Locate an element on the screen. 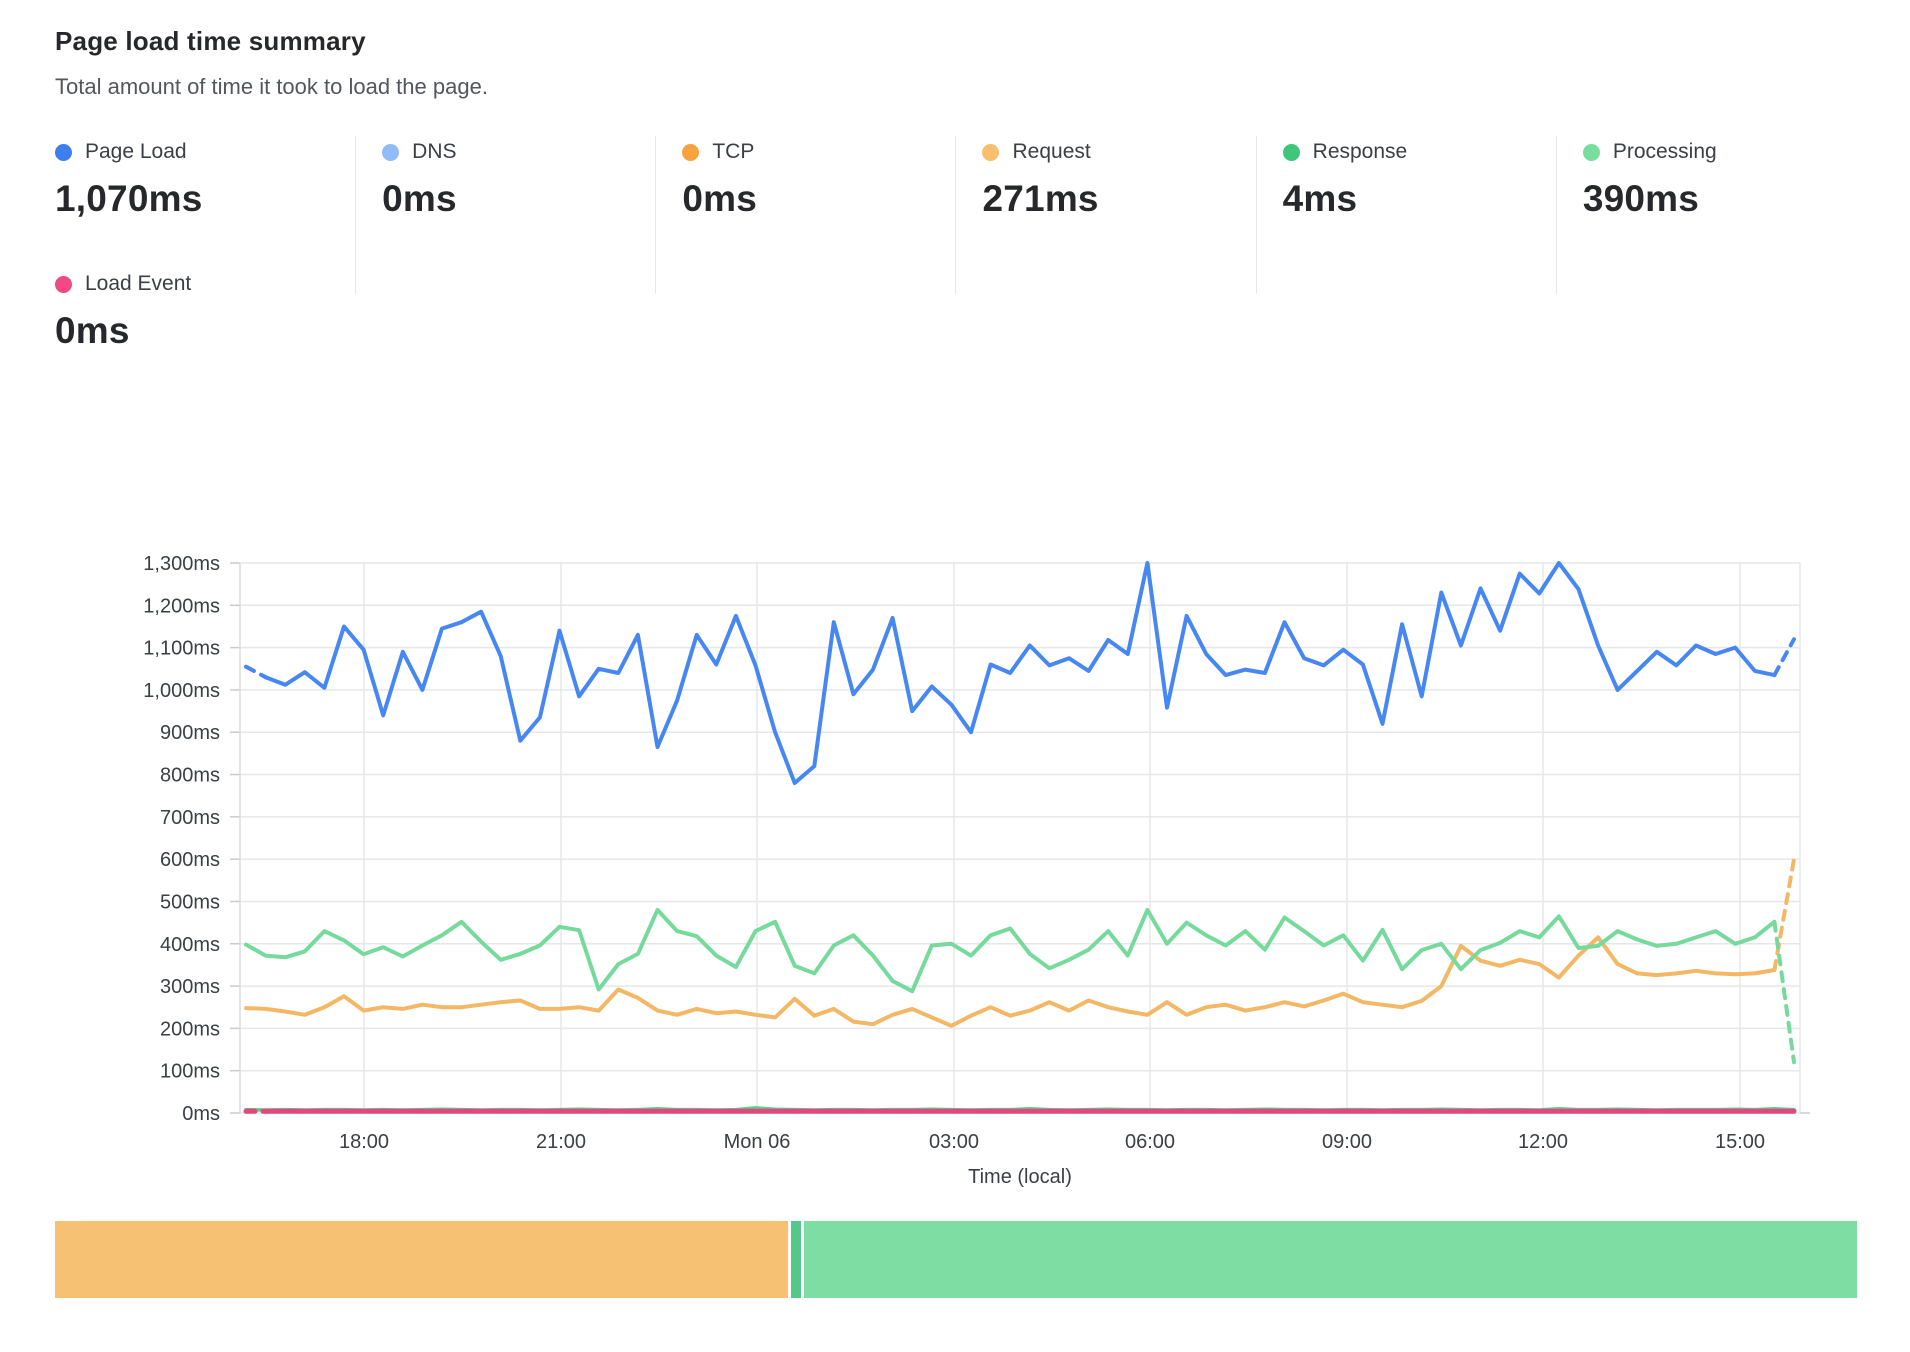 Image resolution: width=1910 pixels, height=1352 pixels. series-processing-dashed is located at coordinates (1784, 992).